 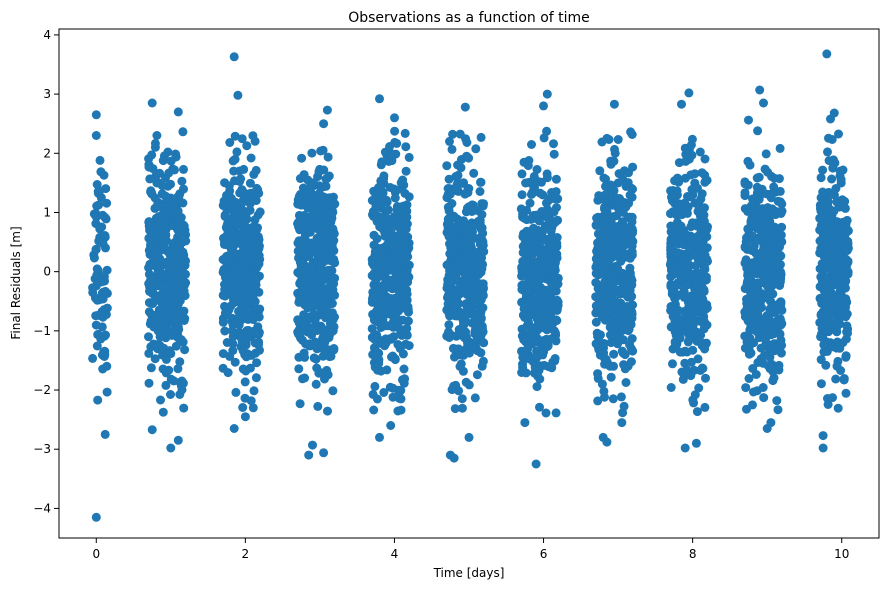 I want to click on y-tick-label: −3, so click(x=42, y=449).